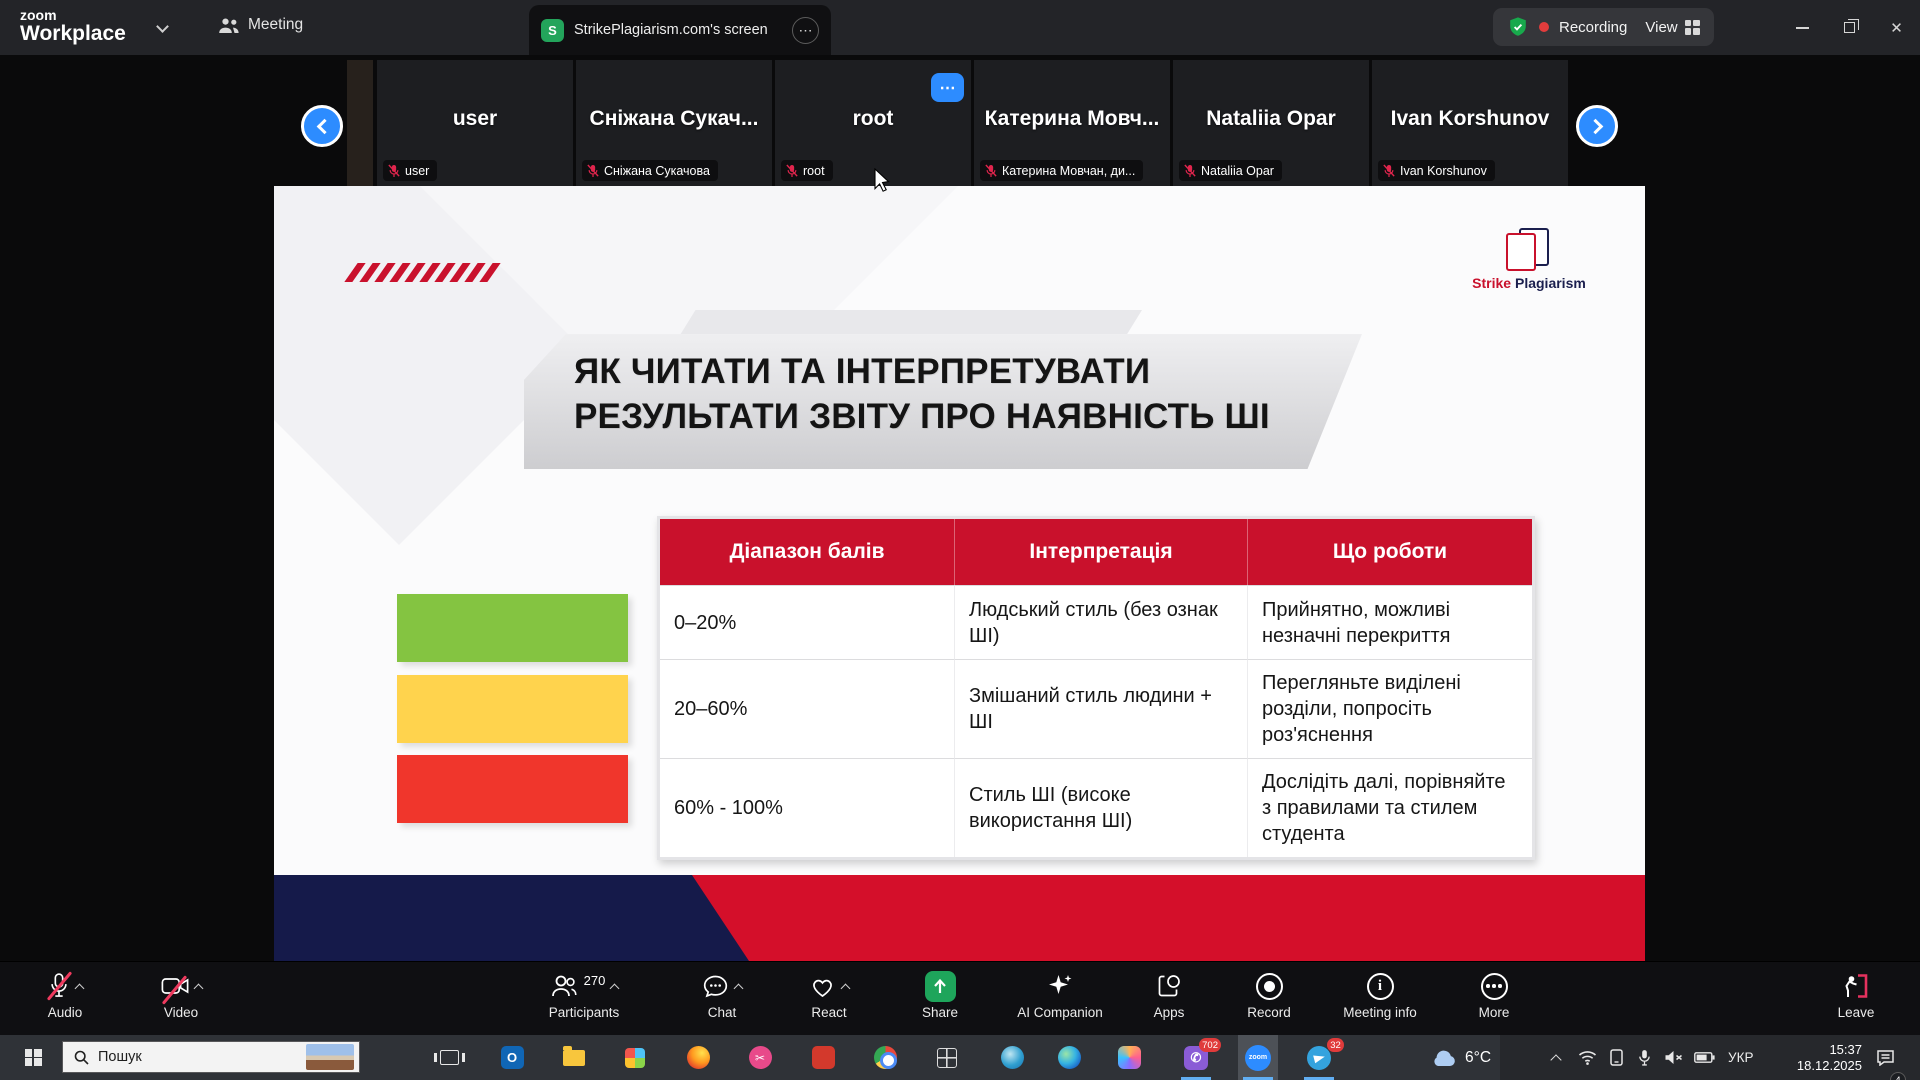 The height and width of the screenshot is (1080, 1920). I want to click on taskbar-search: Пошук, so click(211, 1057).